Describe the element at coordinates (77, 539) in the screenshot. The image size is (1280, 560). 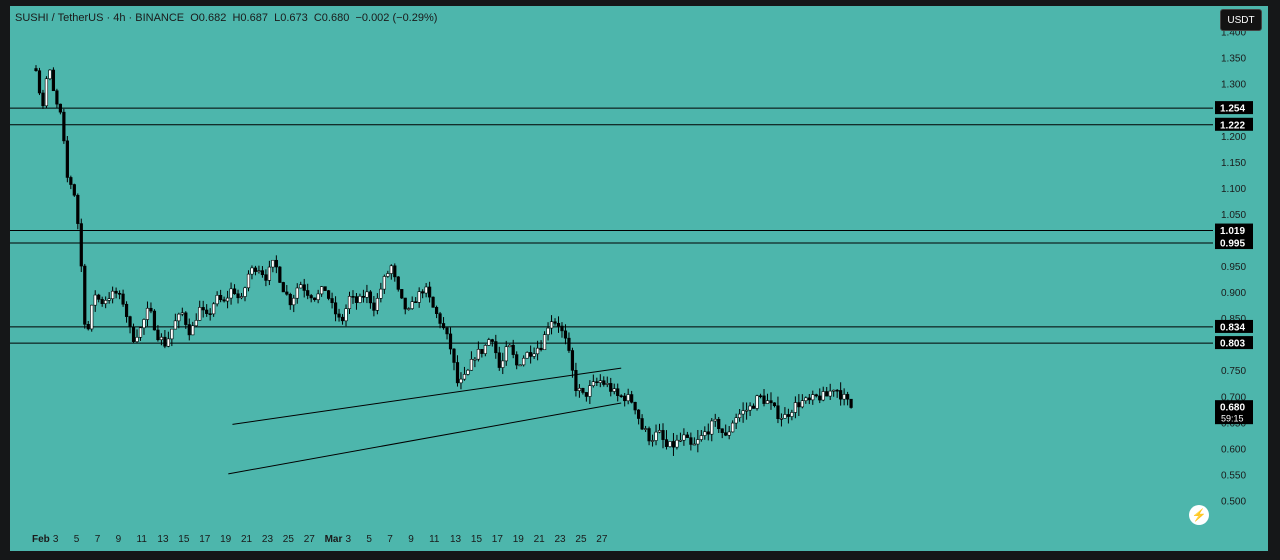
I see `x-tick-label: 5` at that location.